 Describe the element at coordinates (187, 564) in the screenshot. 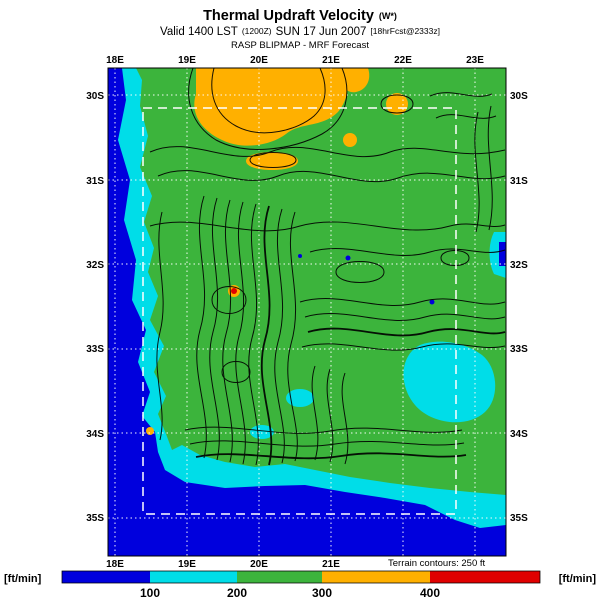

I see `lon-label-bottom: 19E` at that location.